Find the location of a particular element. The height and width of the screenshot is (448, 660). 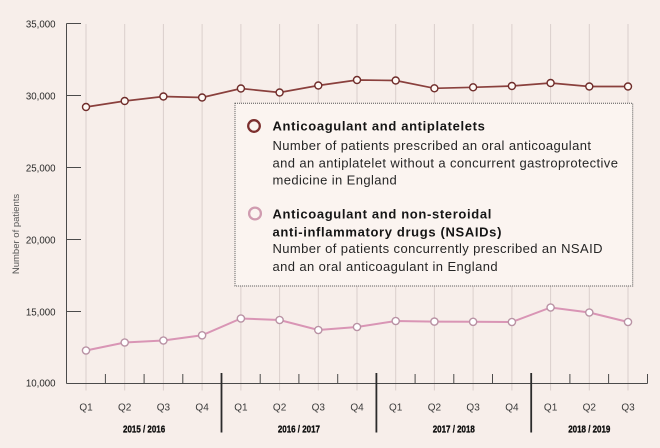

svg-text: 20,000 is located at coordinates (41, 241).